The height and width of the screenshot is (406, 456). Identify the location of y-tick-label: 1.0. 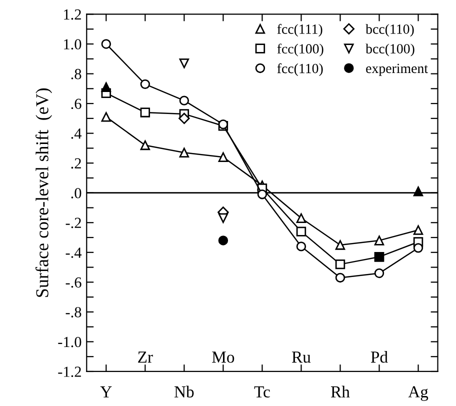
(73, 44).